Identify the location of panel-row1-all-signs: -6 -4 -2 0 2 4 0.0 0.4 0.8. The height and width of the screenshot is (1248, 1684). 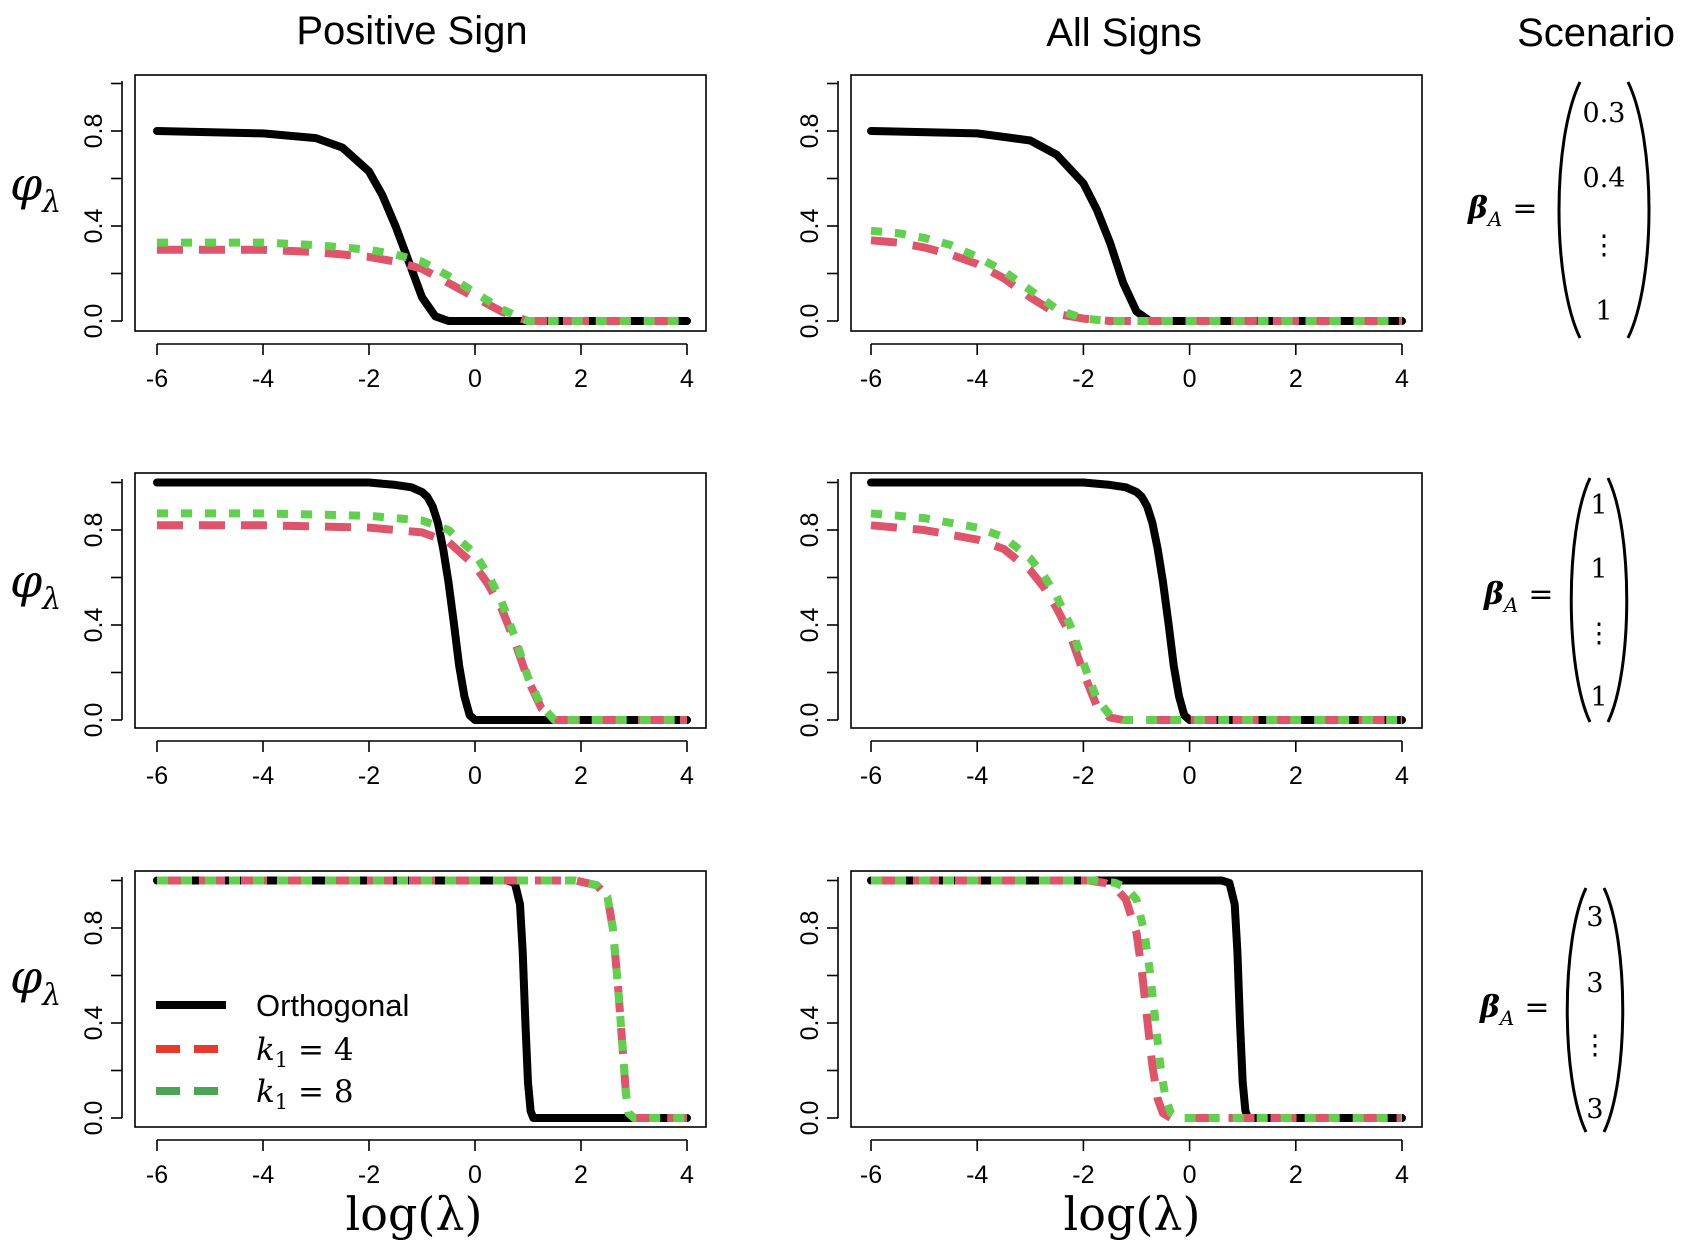
(1109, 233).